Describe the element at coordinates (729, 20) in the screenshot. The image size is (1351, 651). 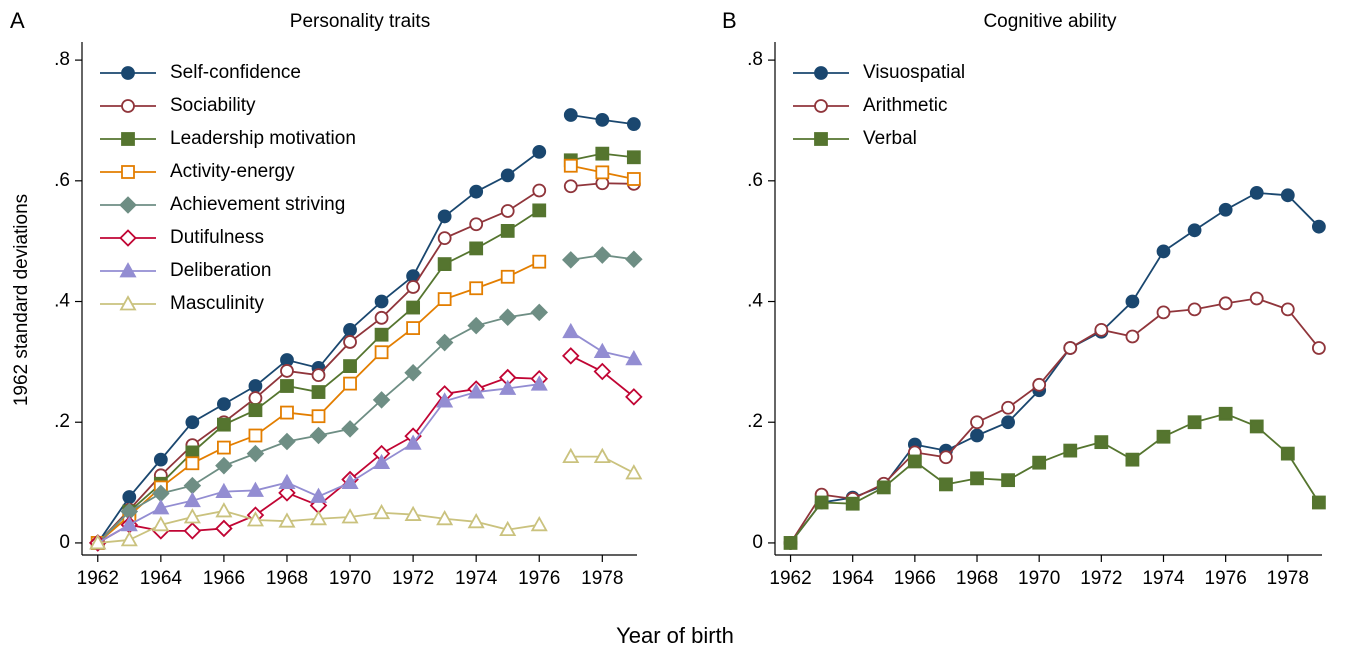
I see `panel-label: B` at that location.